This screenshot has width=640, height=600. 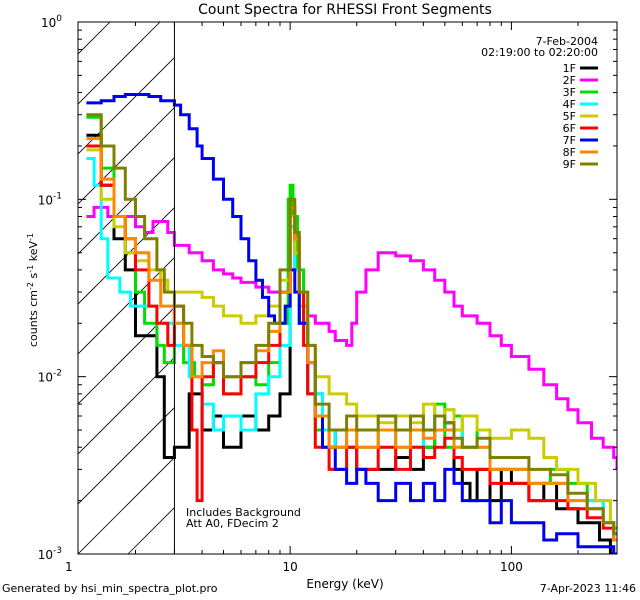 I want to click on legend-label-1F: 1F, so click(x=569, y=68).